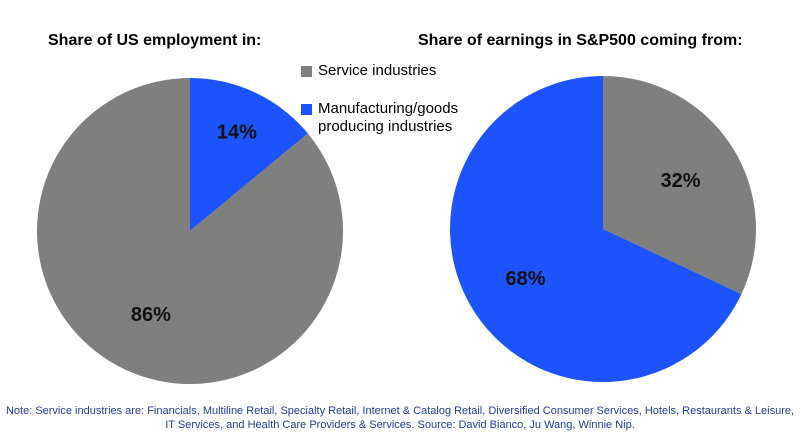 This screenshot has height=442, width=800. What do you see at coordinates (249, 154) in the screenshot?
I see `slice-manufacturing-employment` at bounding box center [249, 154].